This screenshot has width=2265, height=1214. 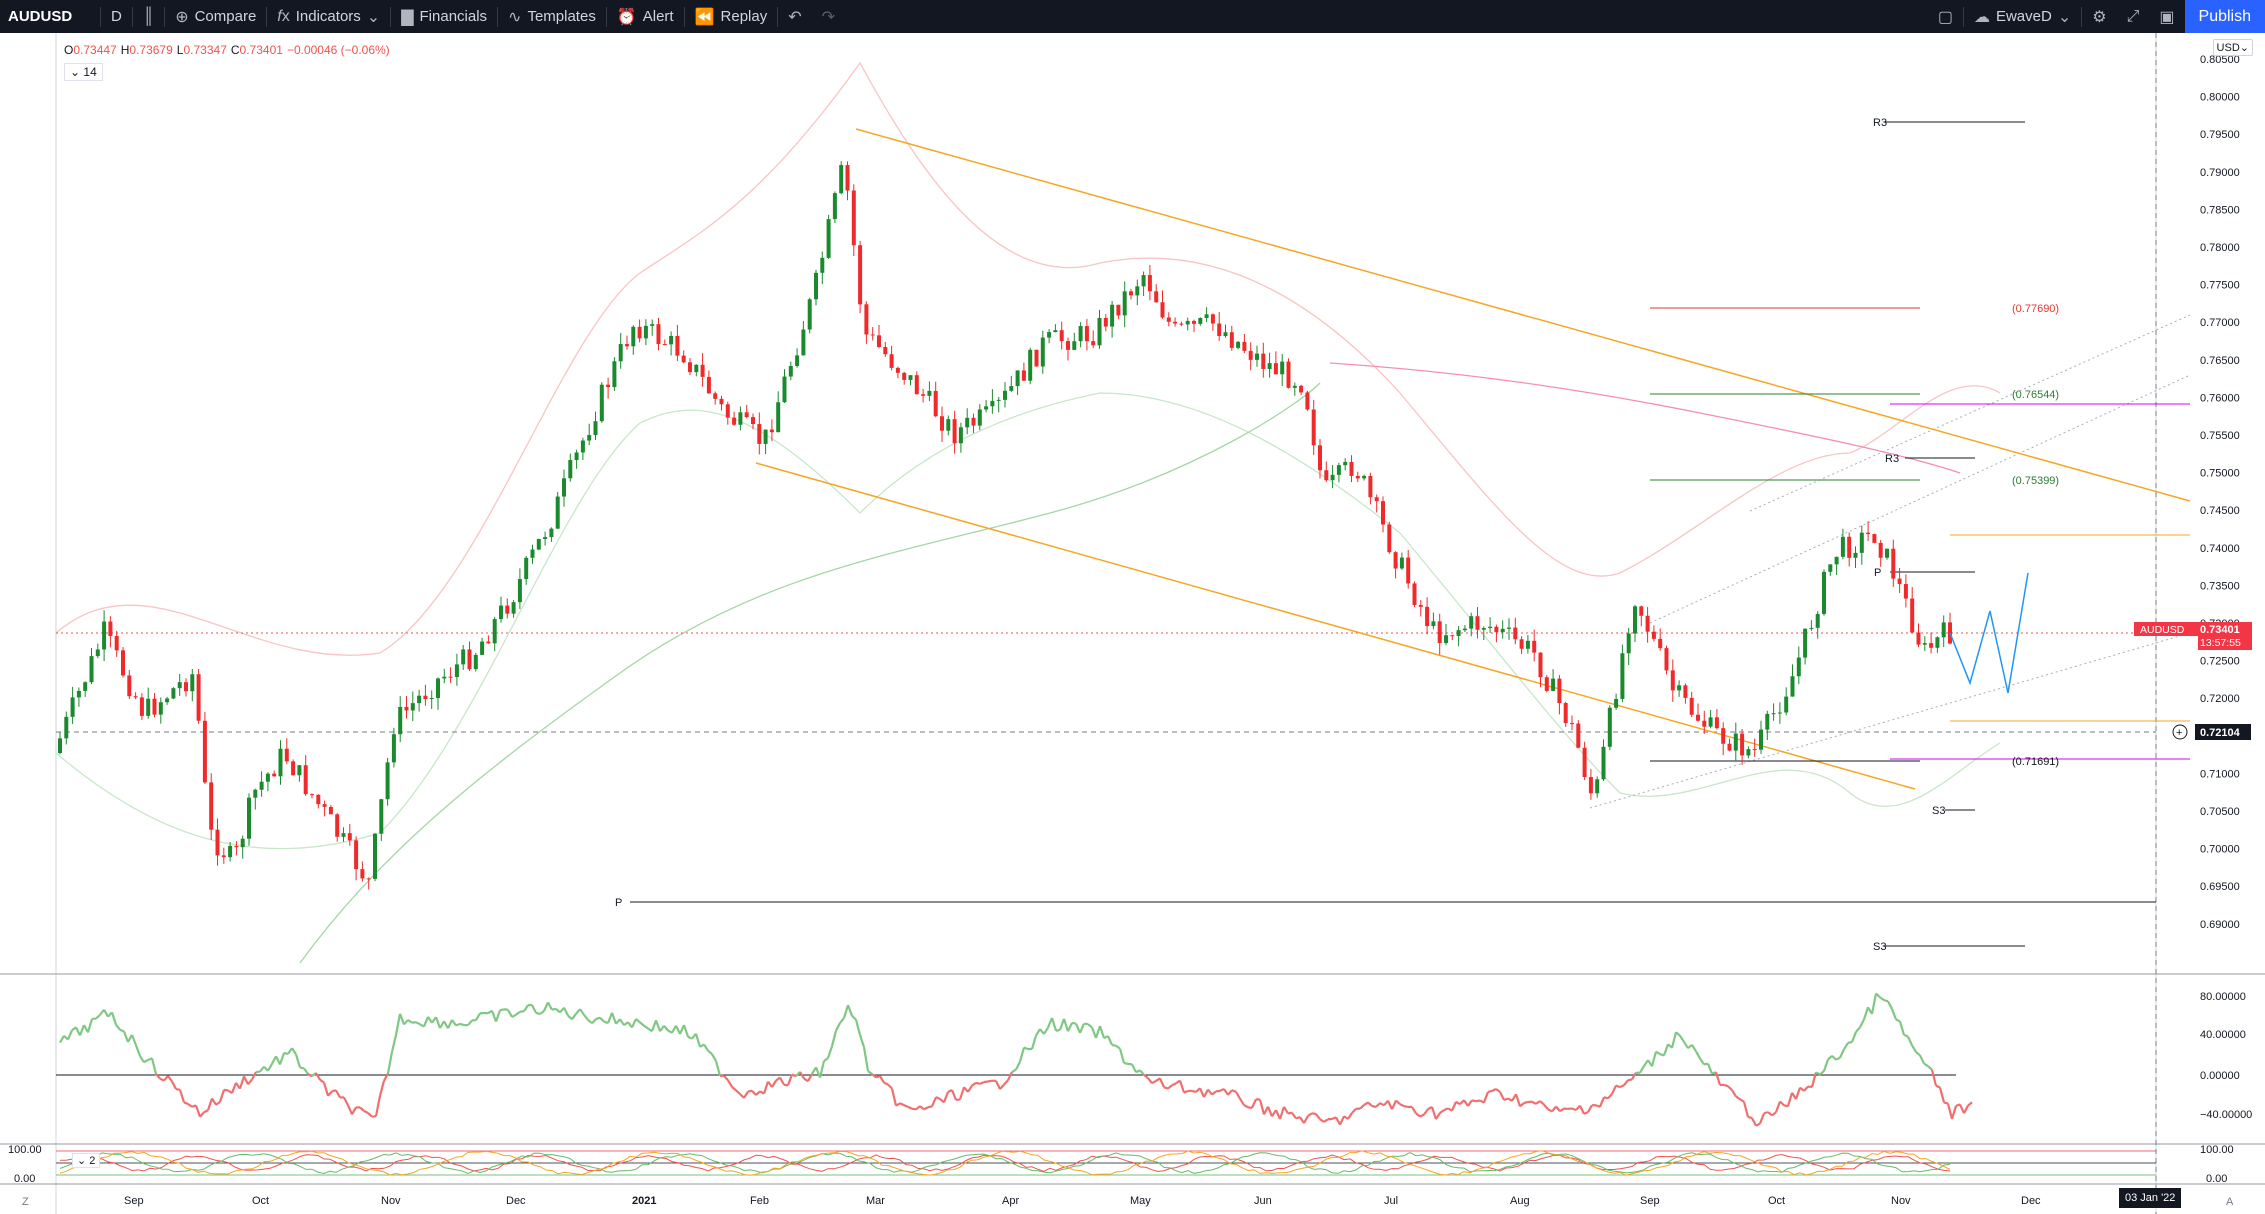 What do you see at coordinates (2220, 361) in the screenshot?
I see `price-axis-label: 0.76500` at bounding box center [2220, 361].